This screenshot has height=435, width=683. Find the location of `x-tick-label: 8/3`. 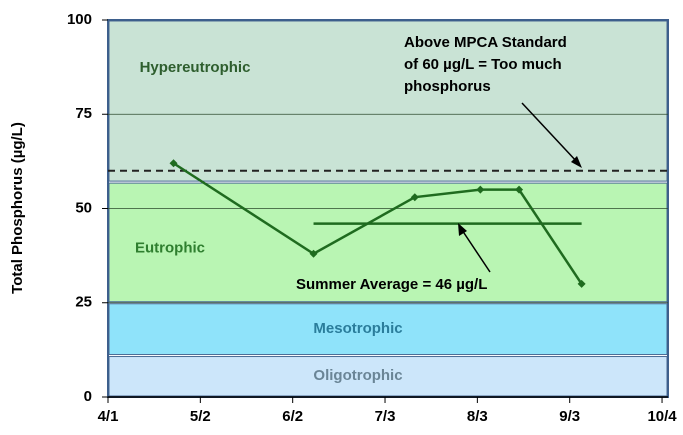

x-tick-label: 8/3 is located at coordinates (477, 416).